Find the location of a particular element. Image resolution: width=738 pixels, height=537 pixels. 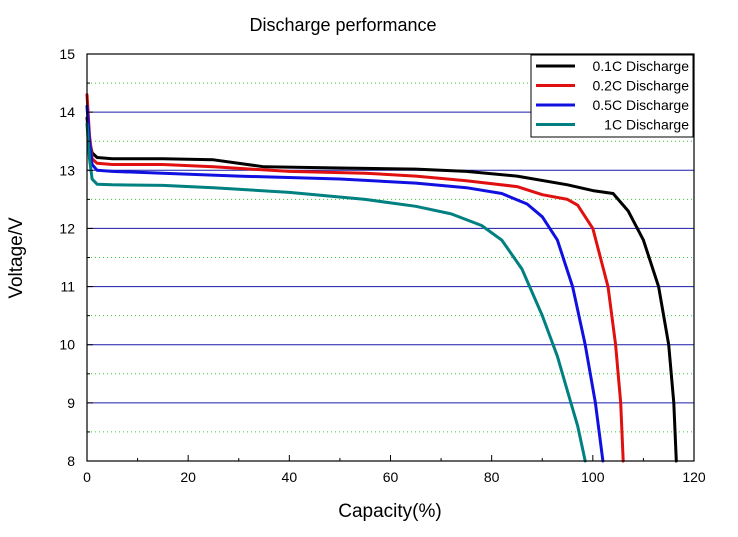

x-tick-label: 40 is located at coordinates (290, 477).